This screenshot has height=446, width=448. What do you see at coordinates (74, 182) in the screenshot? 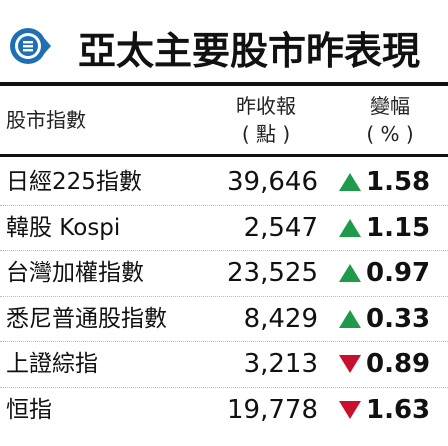
I see `index-name: 日經225指數` at bounding box center [74, 182].